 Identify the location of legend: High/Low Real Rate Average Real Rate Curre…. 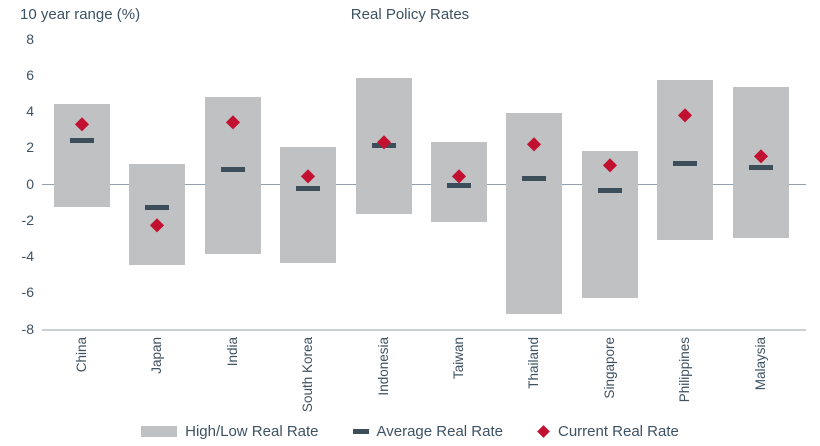
(410, 431).